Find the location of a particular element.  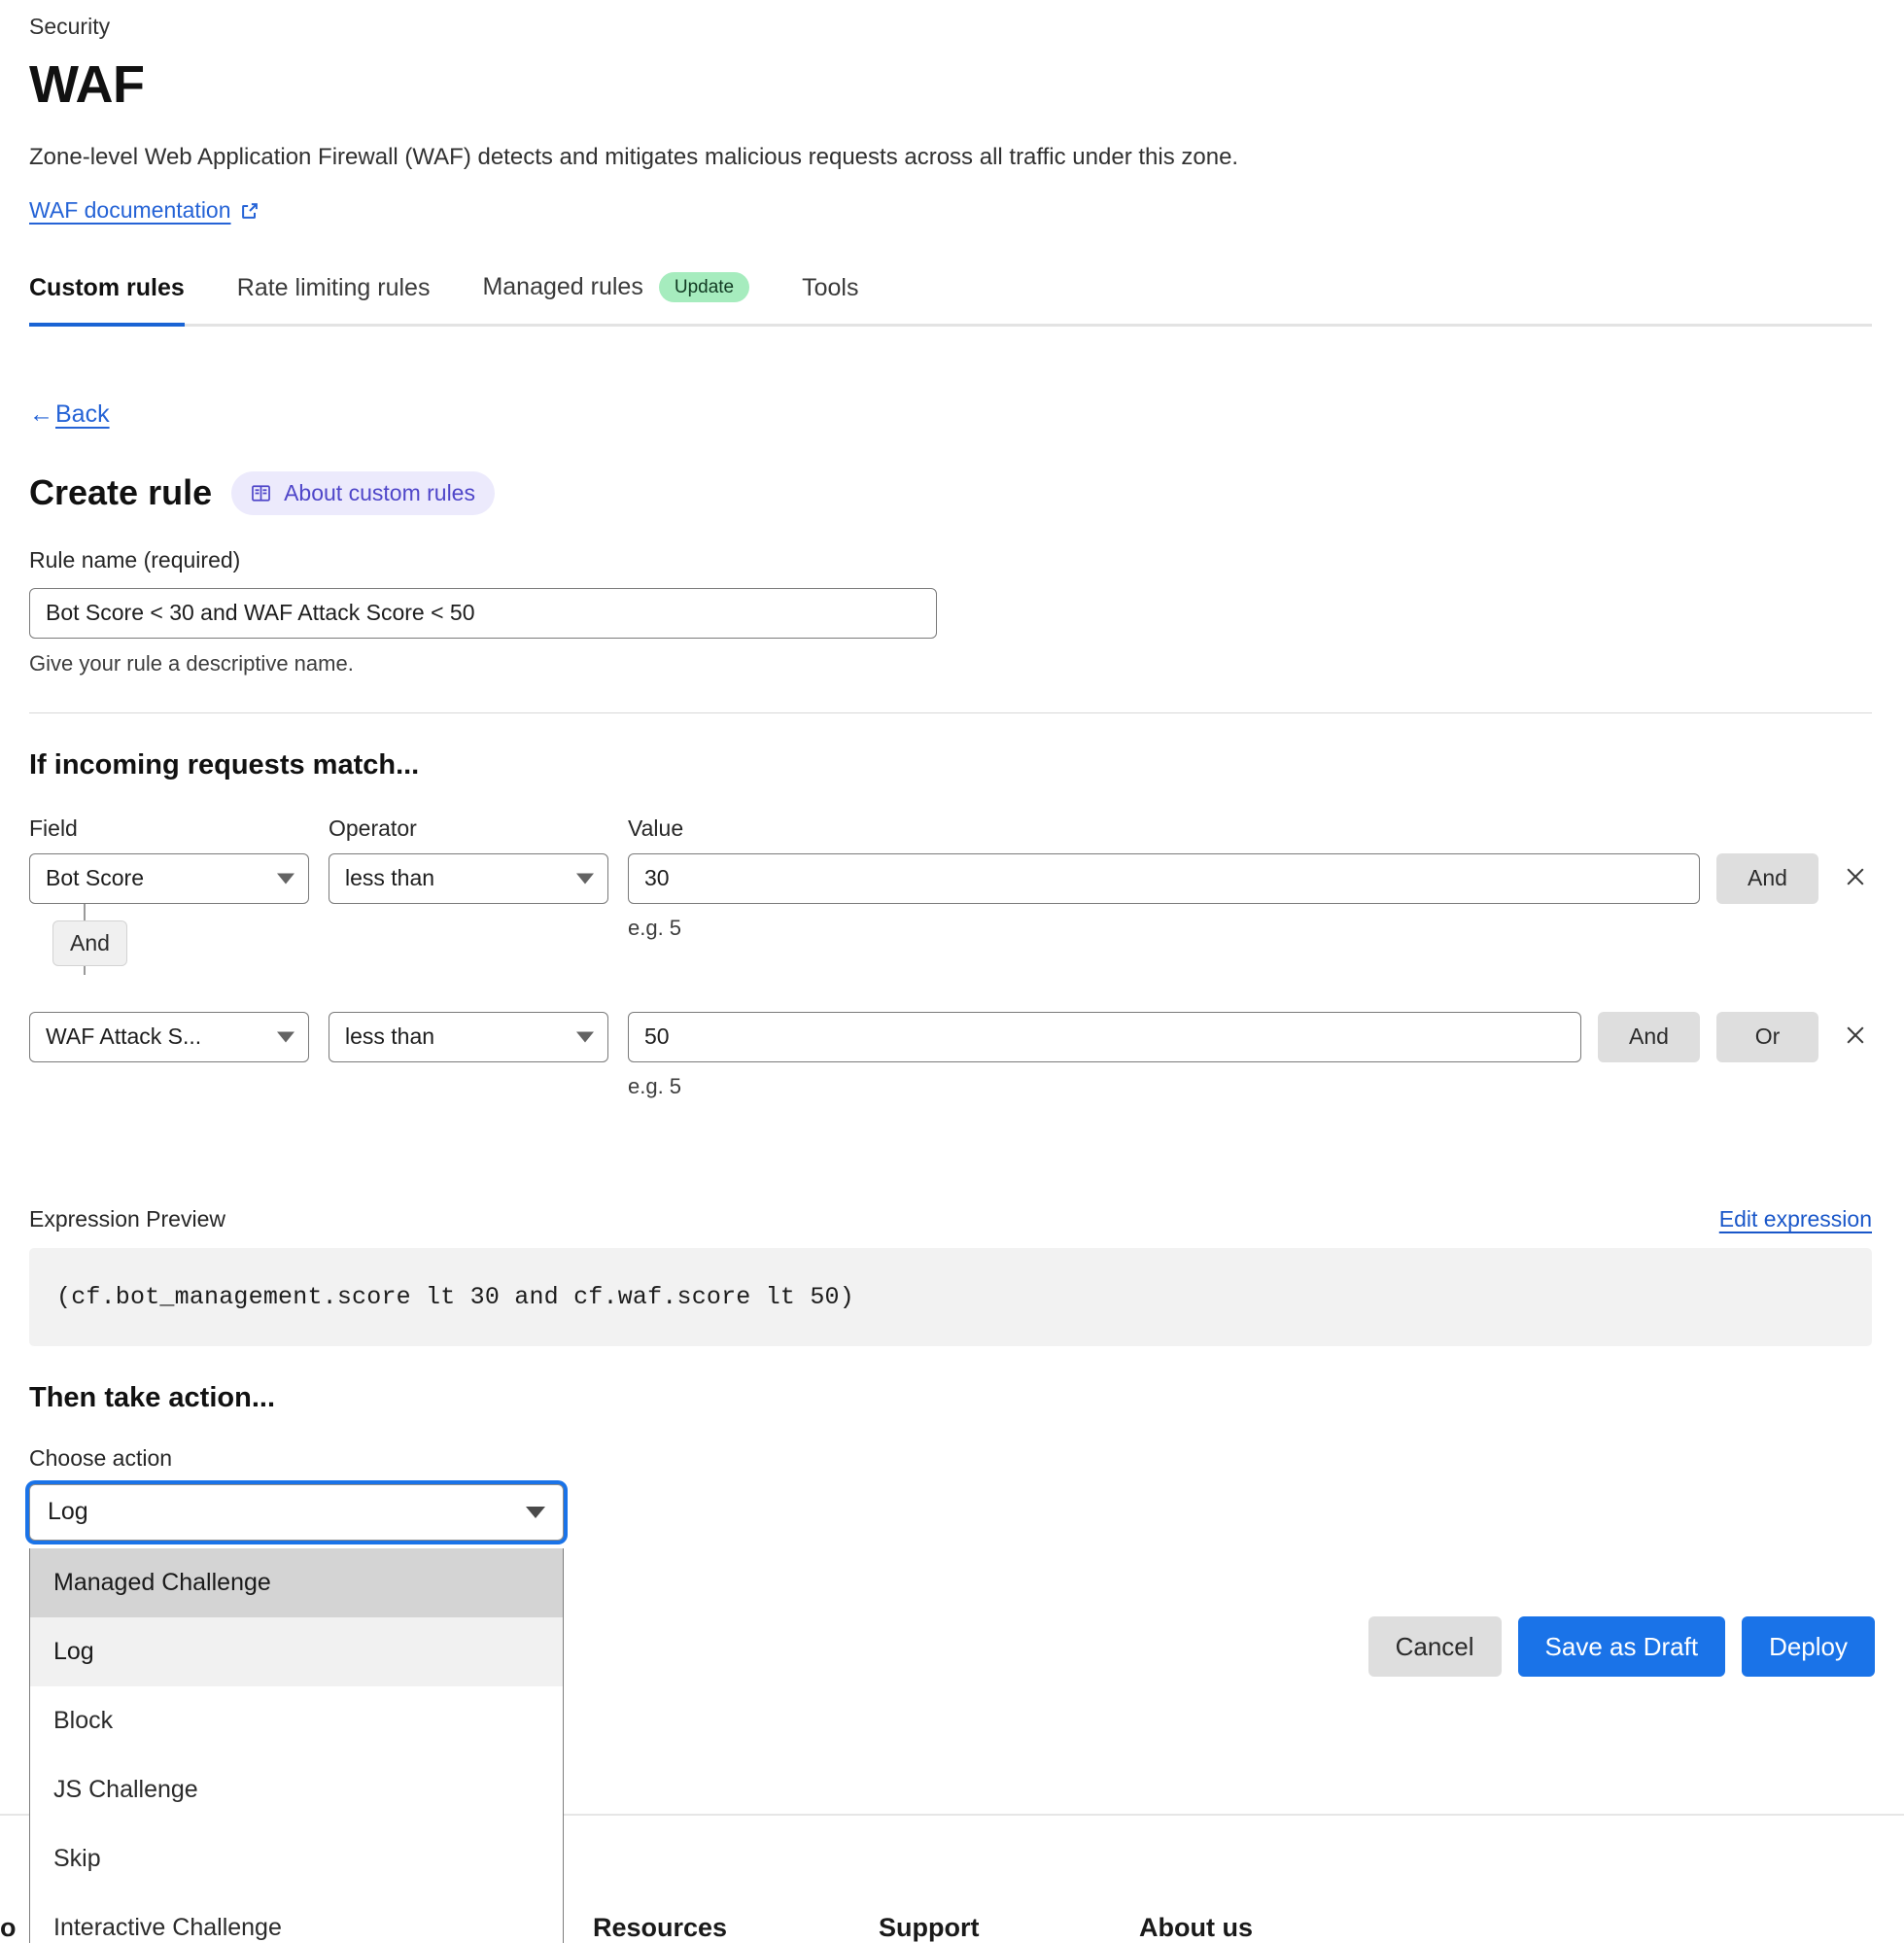

column-header-field: Field is located at coordinates (53, 828).